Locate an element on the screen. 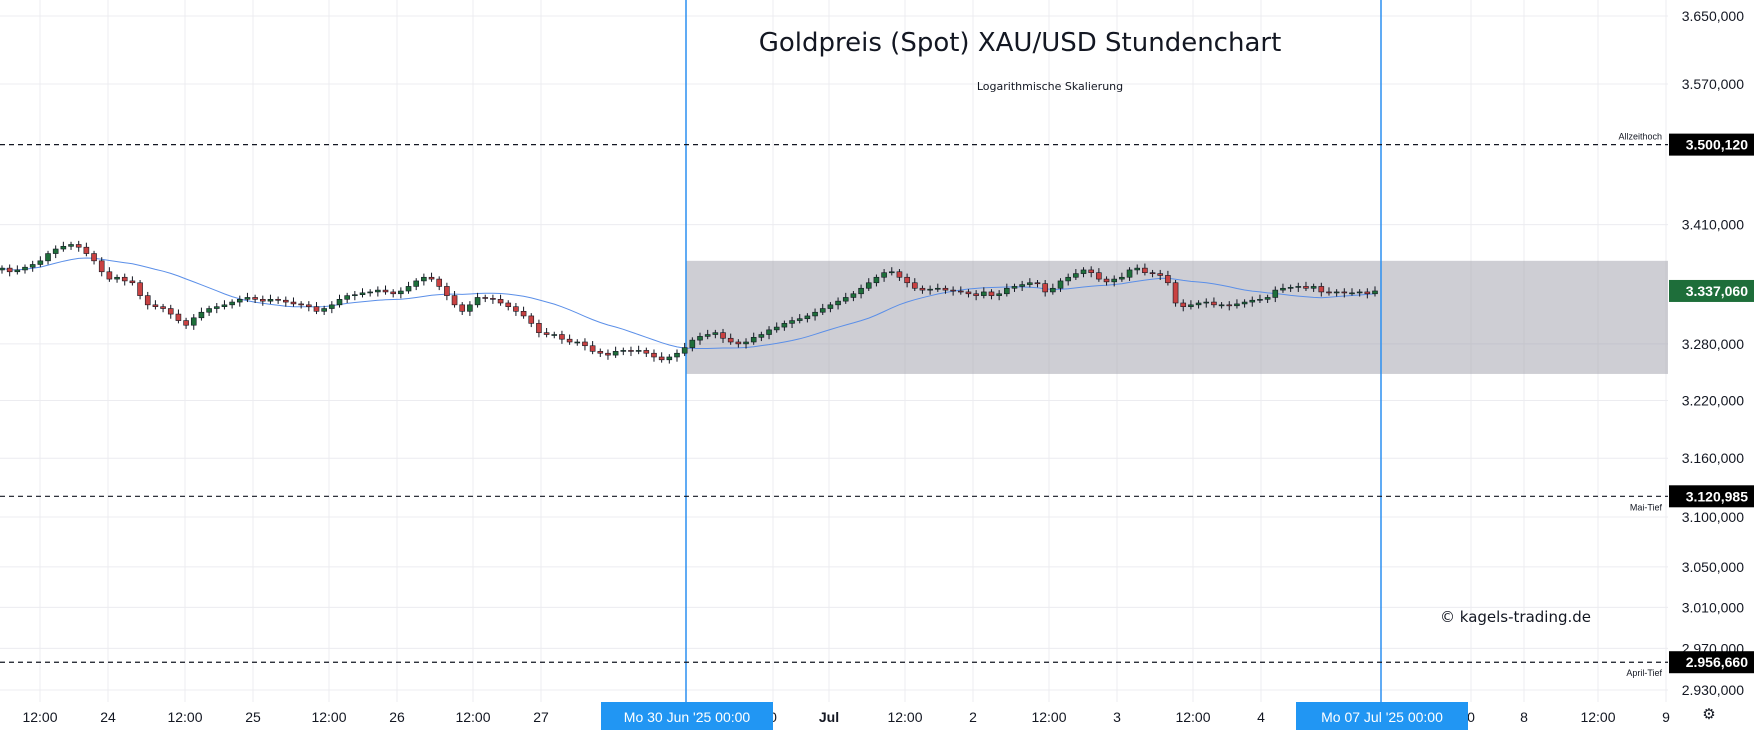 The height and width of the screenshot is (730, 1754). x-tick-label: 2 is located at coordinates (973, 717).